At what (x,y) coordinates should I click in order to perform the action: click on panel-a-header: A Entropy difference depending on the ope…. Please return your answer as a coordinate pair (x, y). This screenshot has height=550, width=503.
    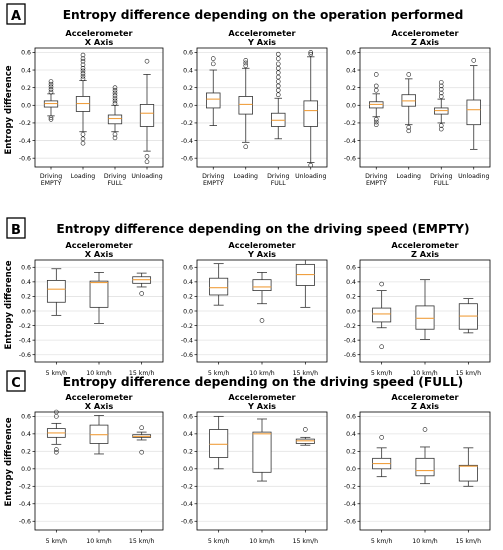
    Looking at the image, I should click on (234, 14).